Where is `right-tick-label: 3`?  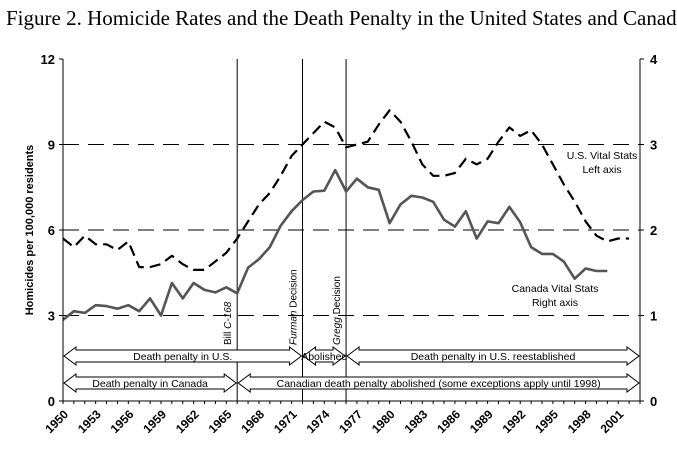
right-tick-label: 3 is located at coordinates (653, 145).